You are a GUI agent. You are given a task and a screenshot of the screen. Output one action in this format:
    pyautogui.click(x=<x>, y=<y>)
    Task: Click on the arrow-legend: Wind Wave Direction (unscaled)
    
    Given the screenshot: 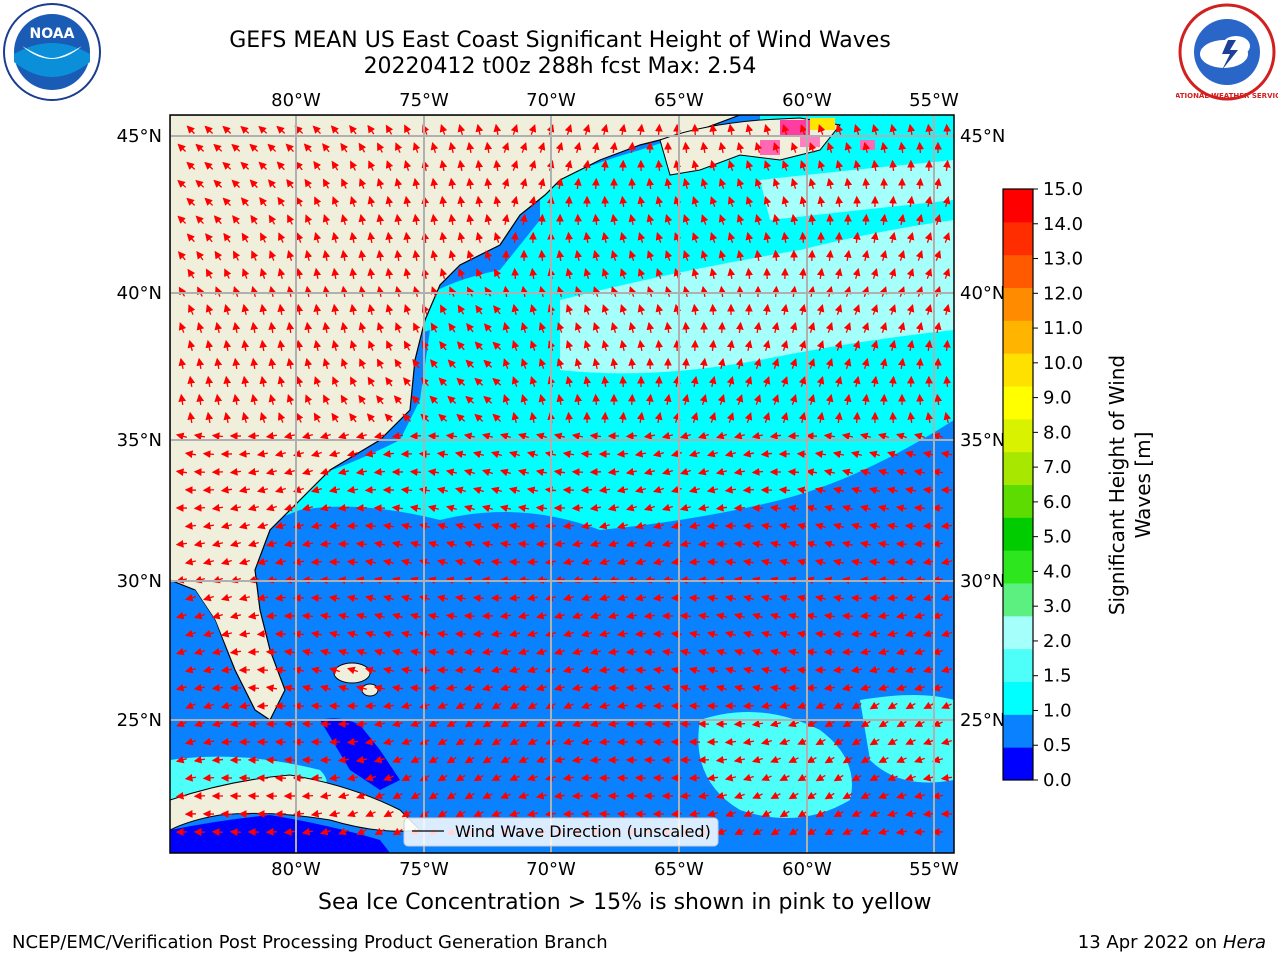 What is the action you would take?
    pyautogui.click(x=561, y=832)
    